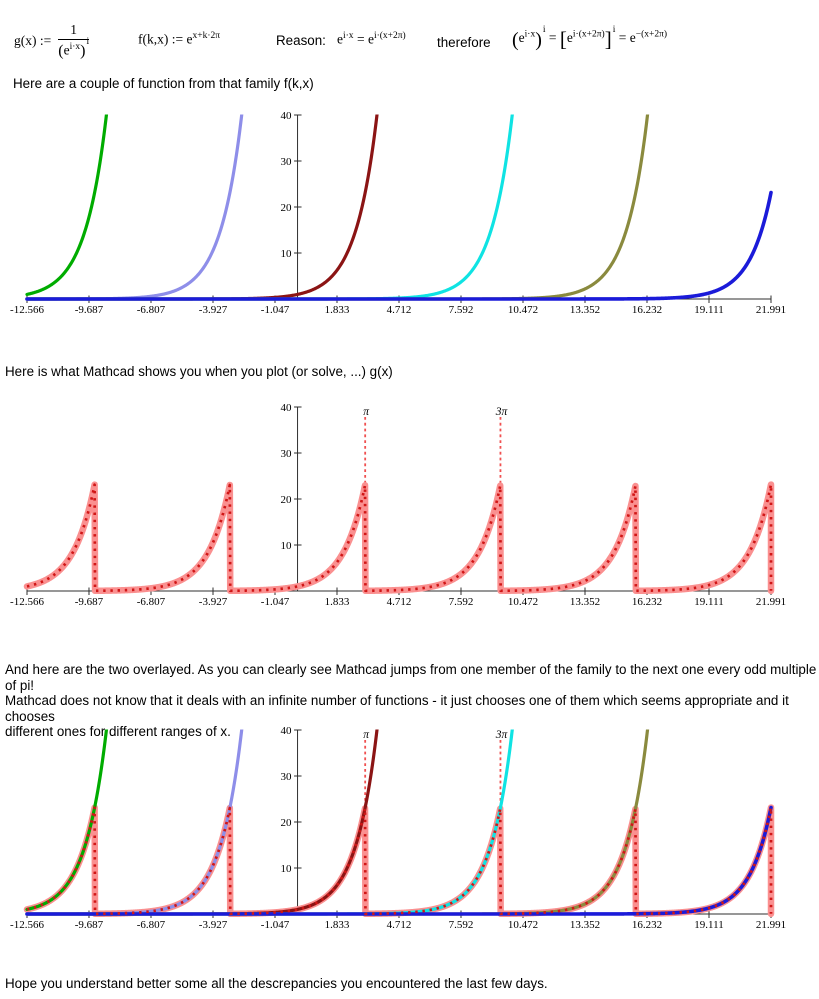 Image resolution: width=819 pixels, height=999 pixels. I want to click on reason-label: Reason:, so click(301, 40).